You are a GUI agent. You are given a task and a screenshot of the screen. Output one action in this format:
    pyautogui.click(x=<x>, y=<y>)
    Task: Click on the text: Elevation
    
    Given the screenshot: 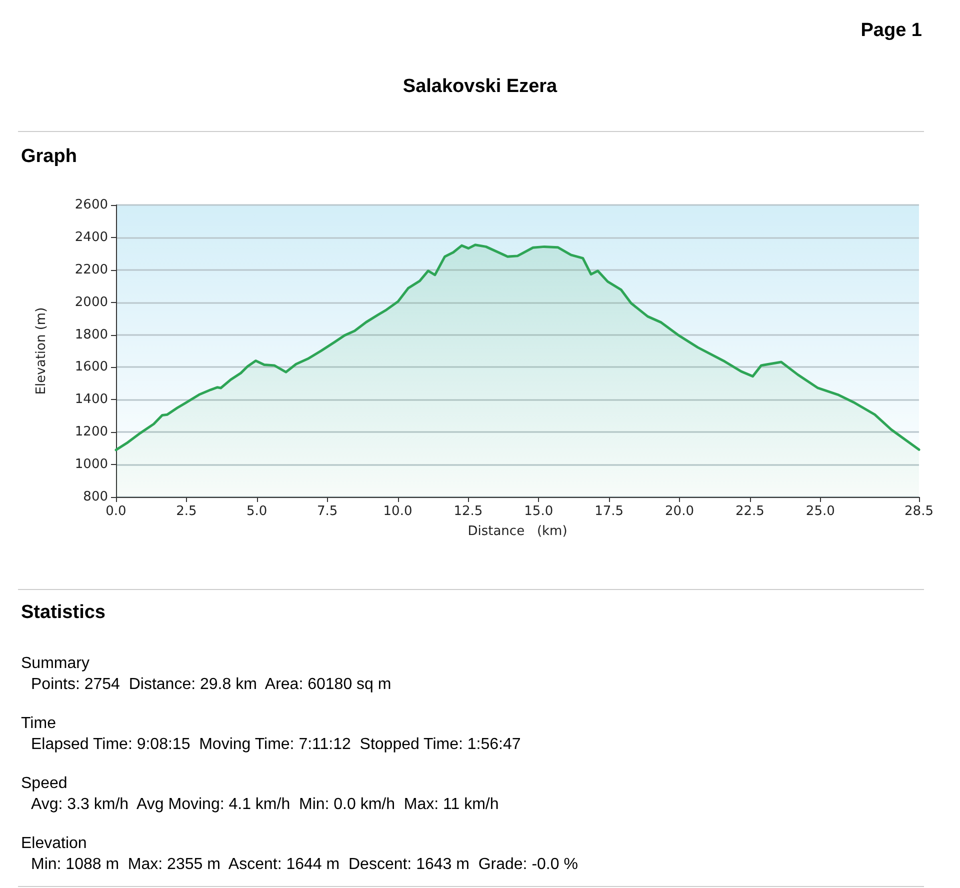 What is the action you would take?
    pyautogui.click(x=54, y=844)
    